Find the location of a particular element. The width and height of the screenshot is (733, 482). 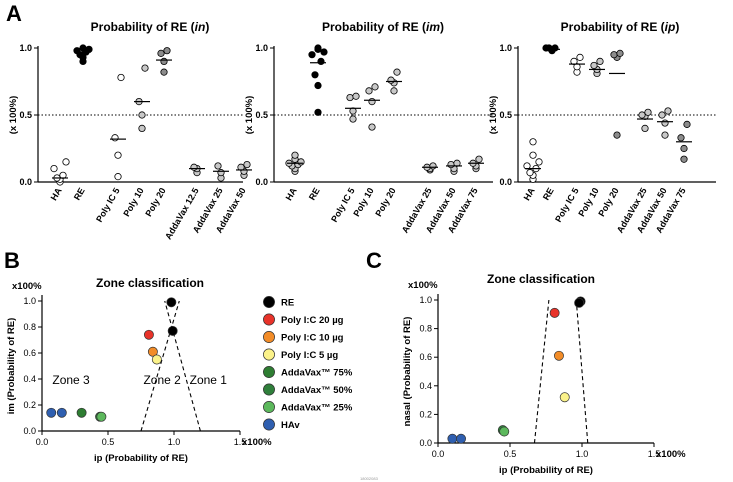

chart-title: Zone classification is located at coordinates (541, 279).